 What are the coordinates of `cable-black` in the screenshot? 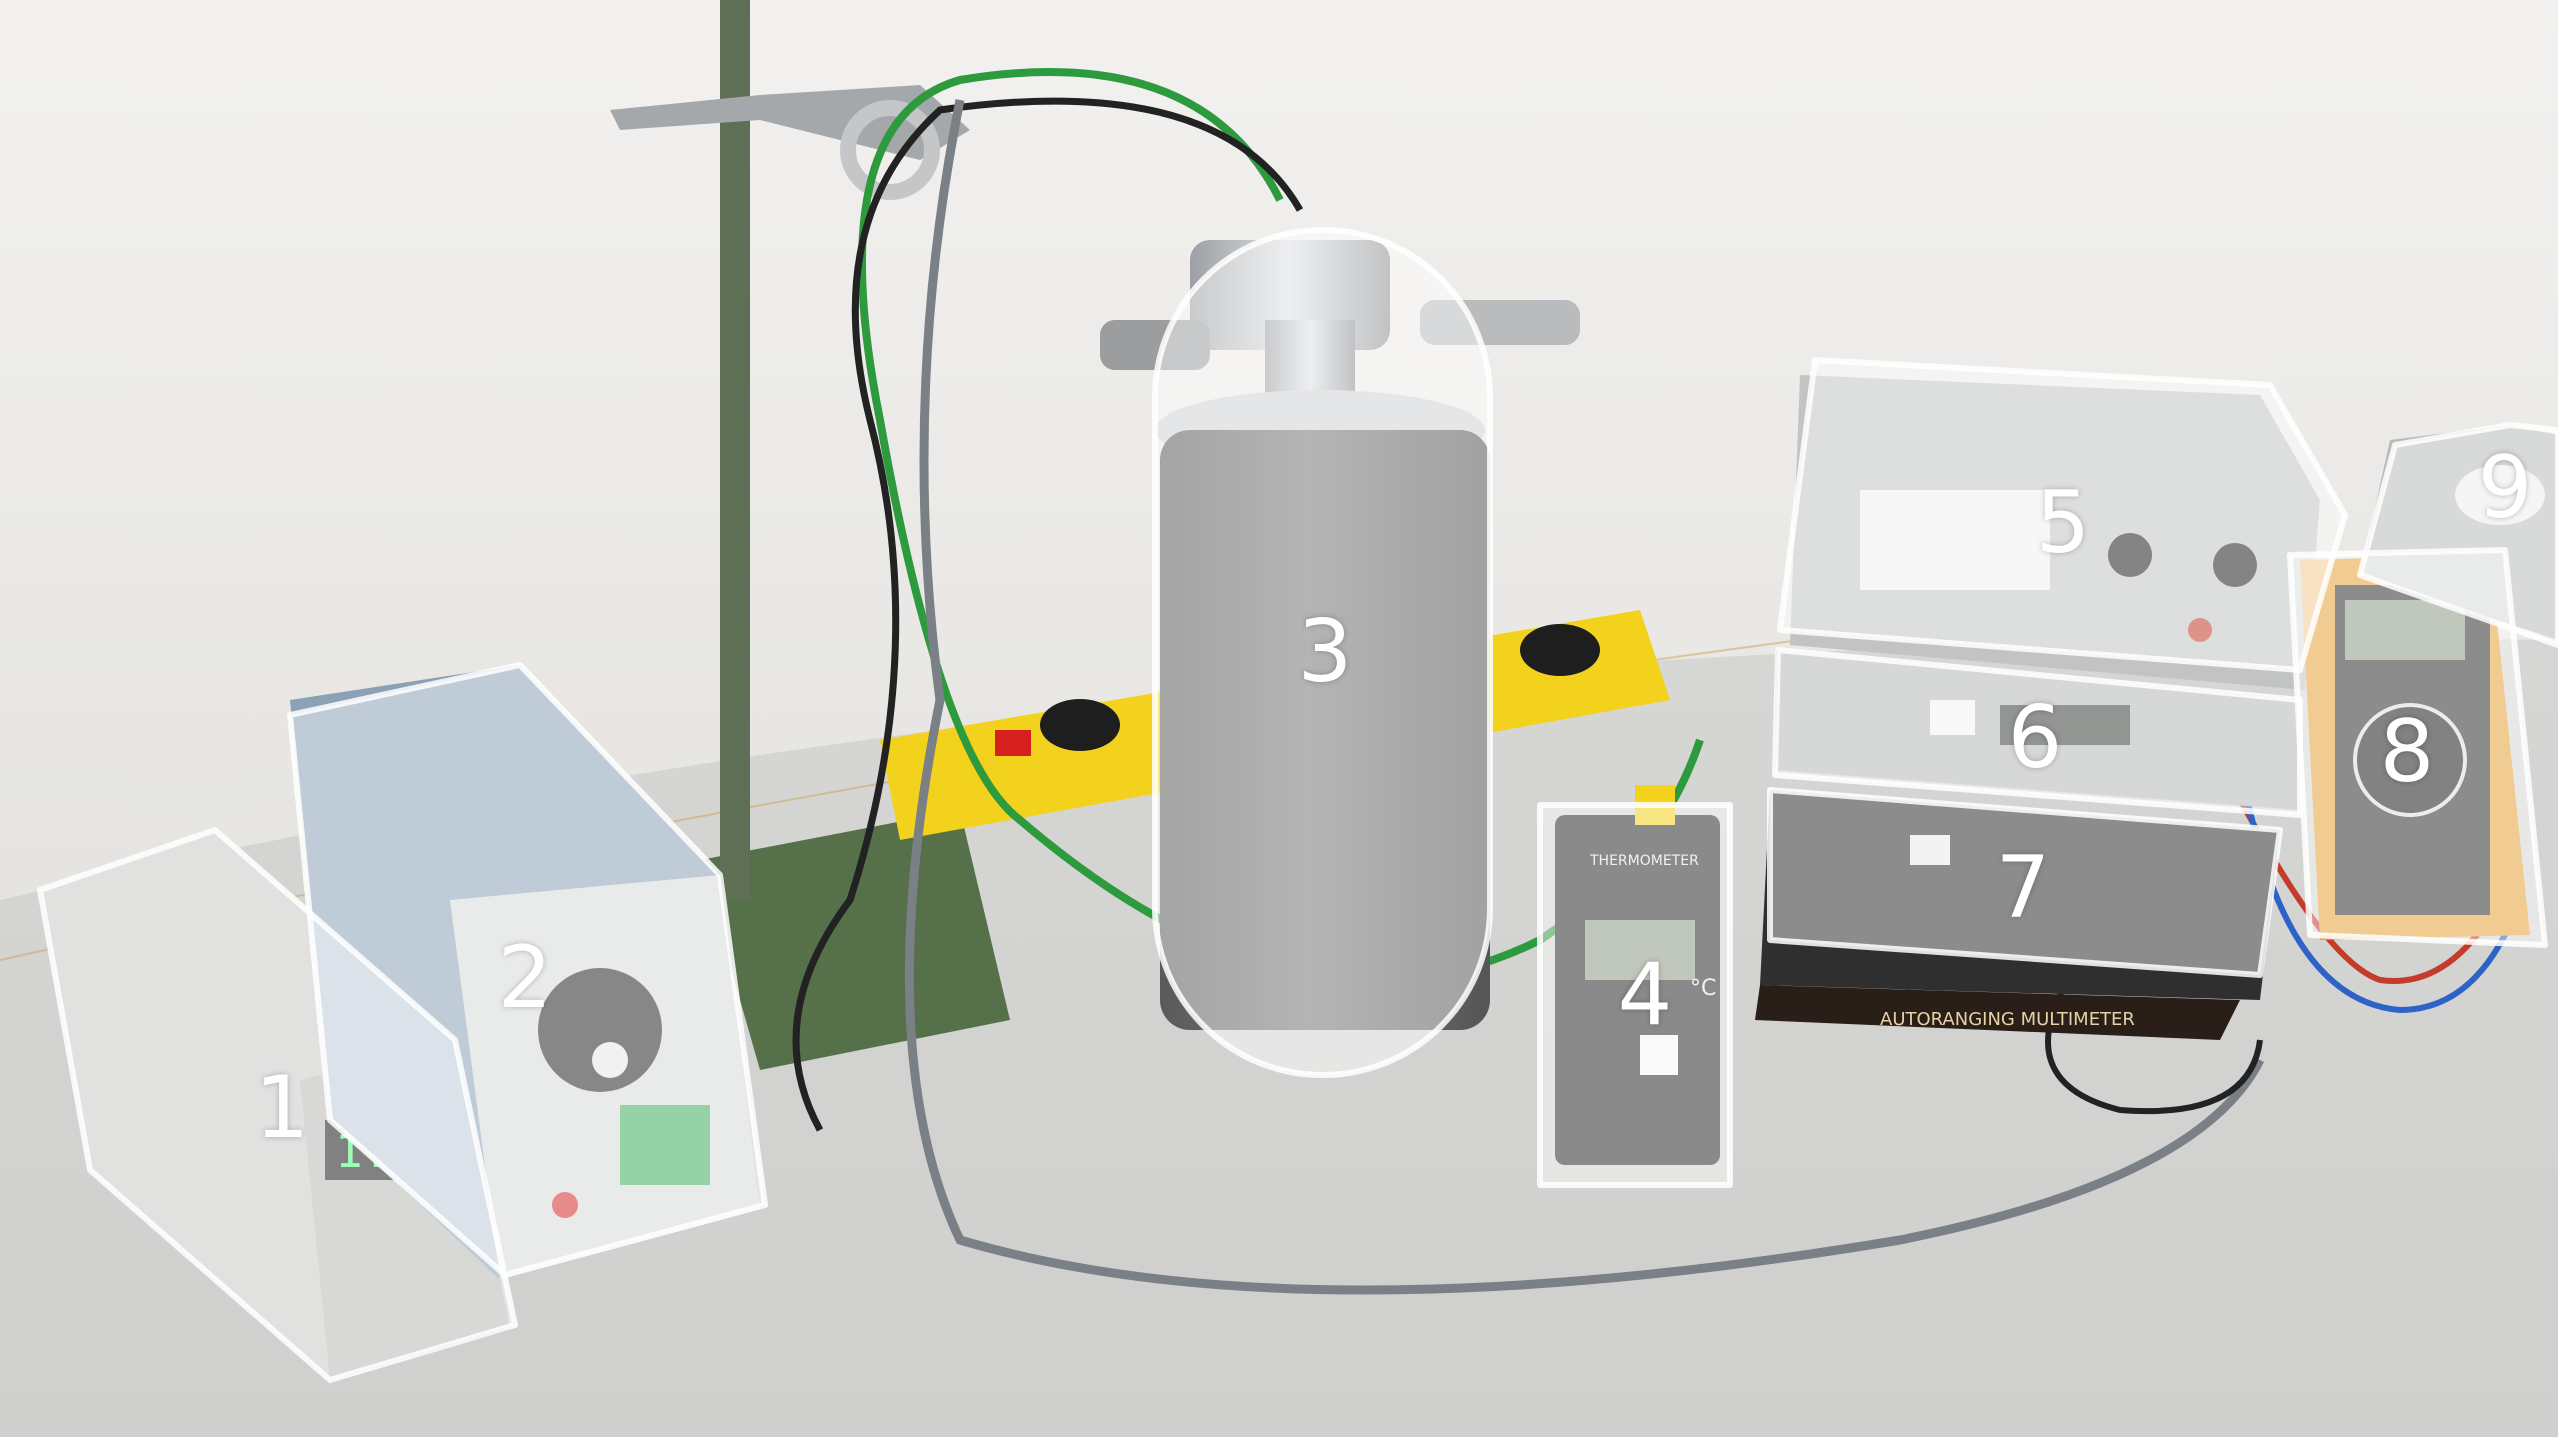 It's located at (1048, 614).